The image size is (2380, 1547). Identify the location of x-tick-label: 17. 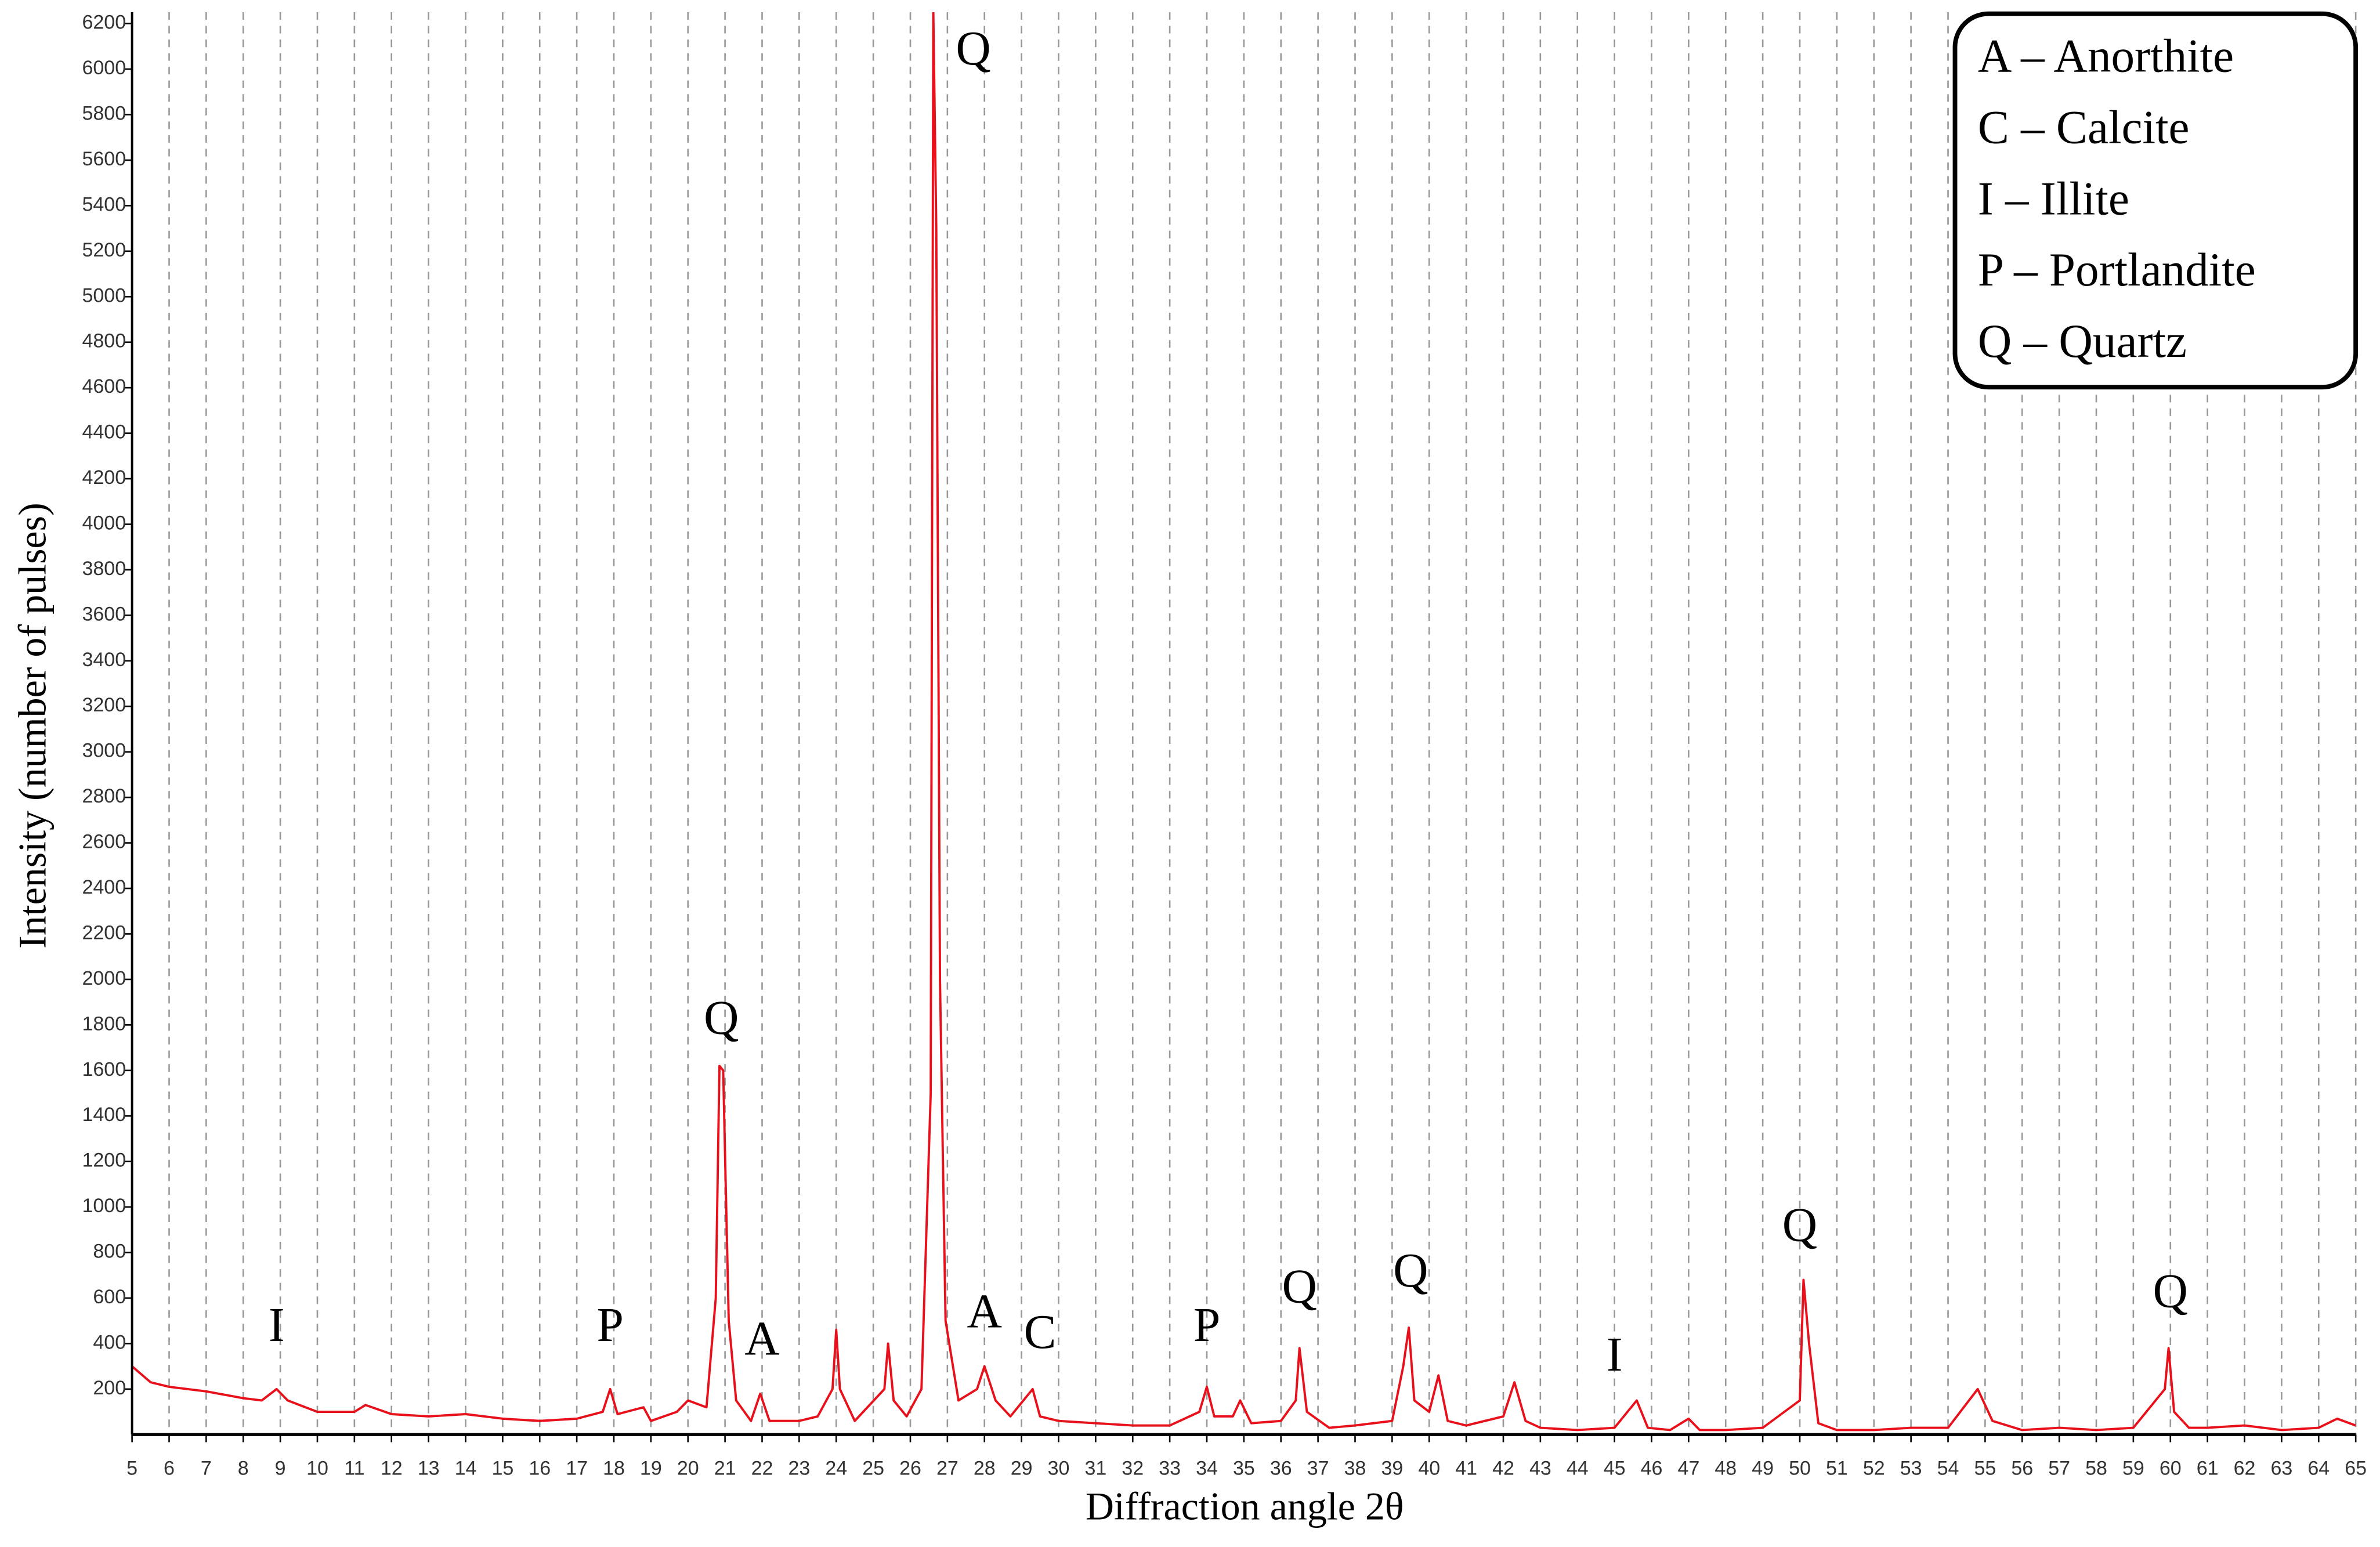
(577, 1468).